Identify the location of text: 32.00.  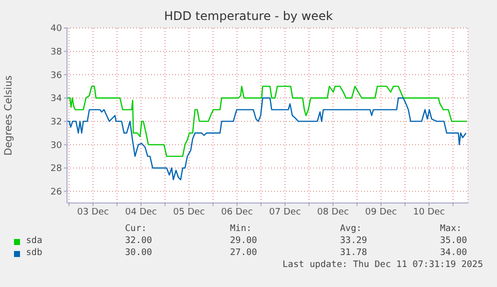
(138, 241).